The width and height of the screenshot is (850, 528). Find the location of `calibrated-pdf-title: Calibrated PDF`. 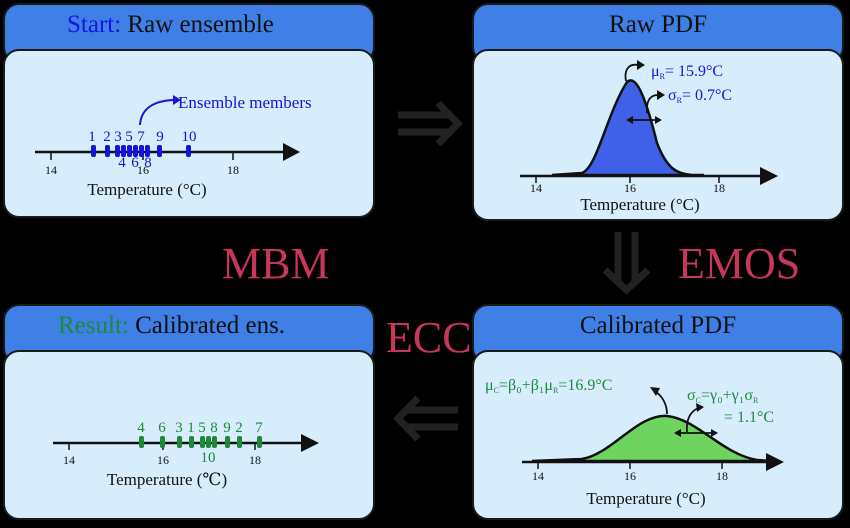

calibrated-pdf-title: Calibrated PDF is located at coordinates (658, 325).